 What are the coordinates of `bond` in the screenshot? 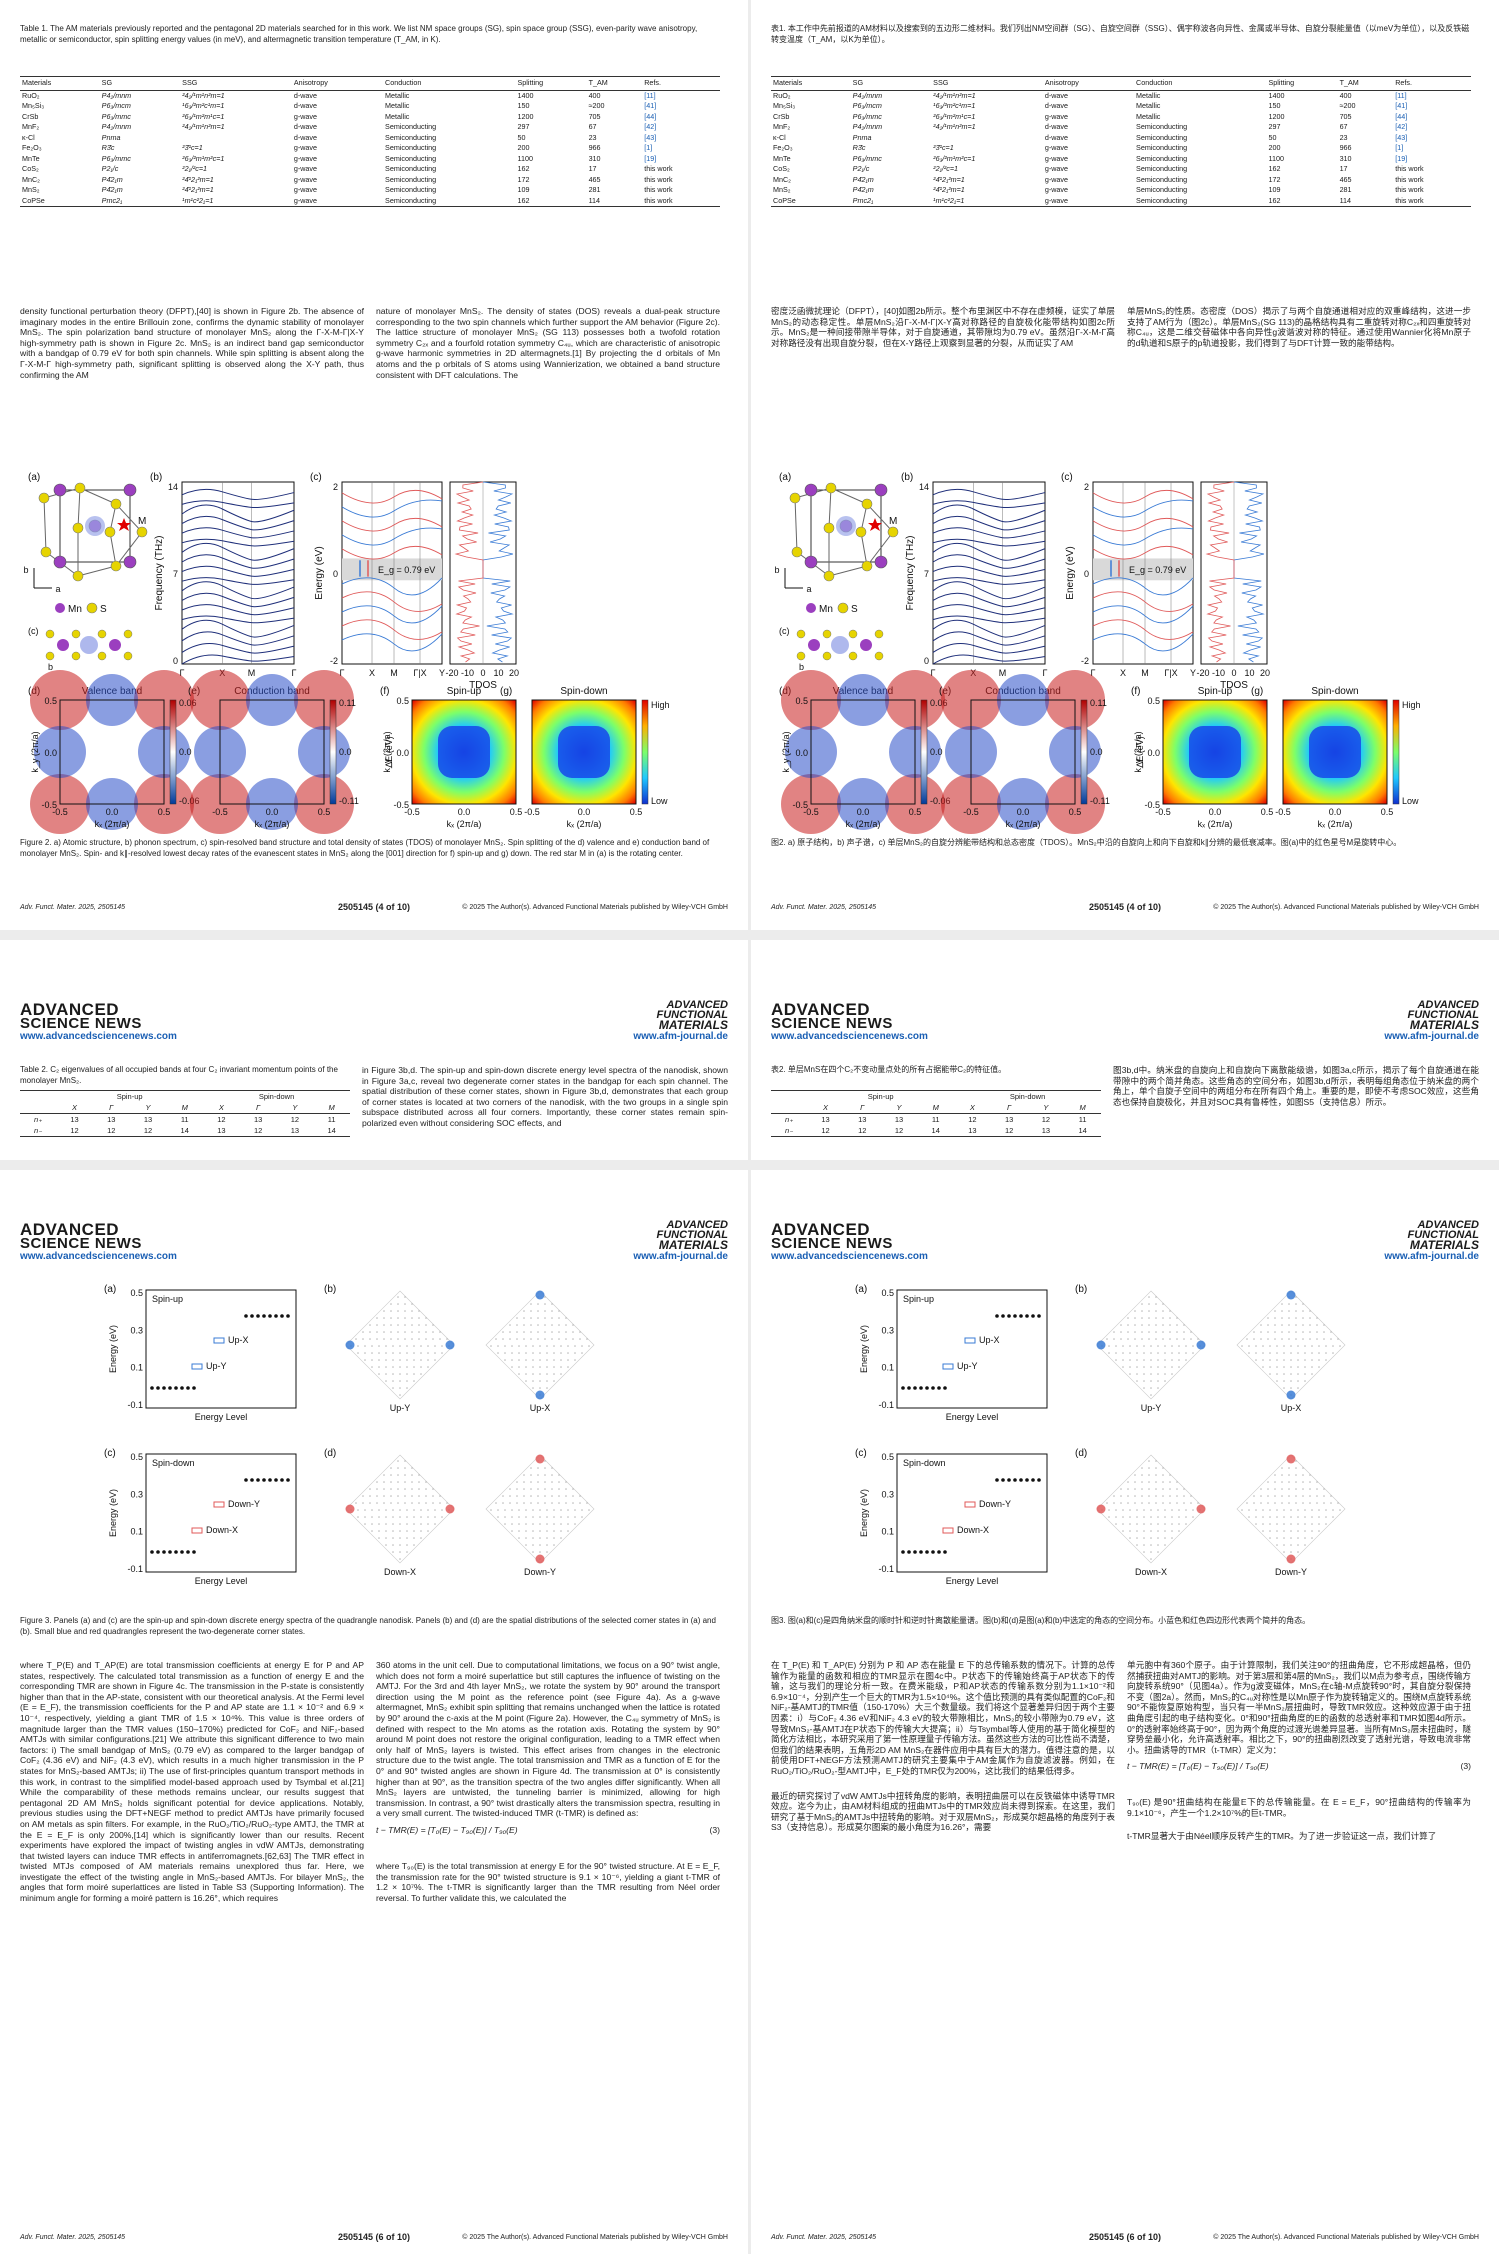 It's located at (79, 508).